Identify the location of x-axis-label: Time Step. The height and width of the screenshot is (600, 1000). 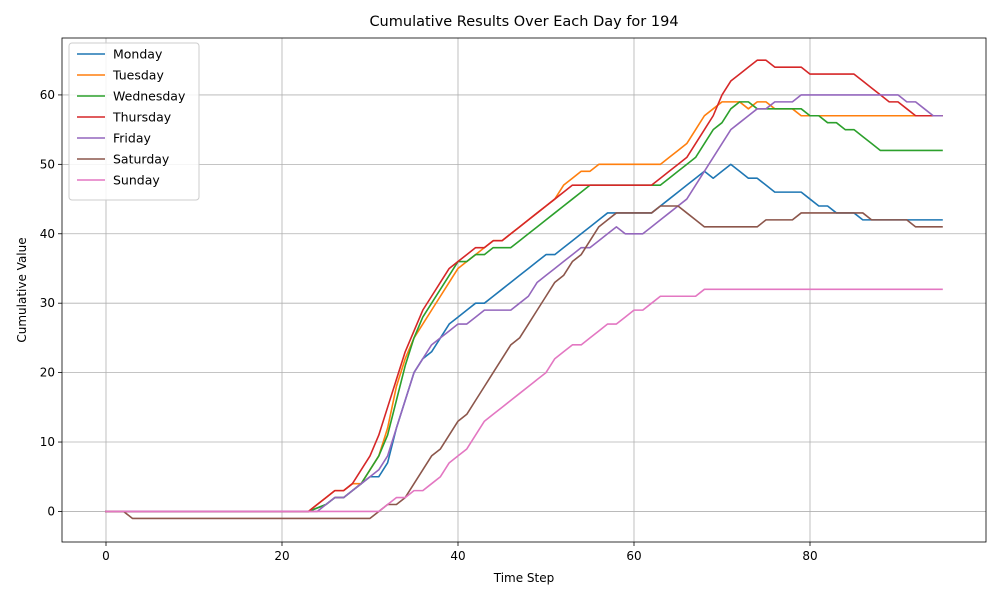
(524, 578).